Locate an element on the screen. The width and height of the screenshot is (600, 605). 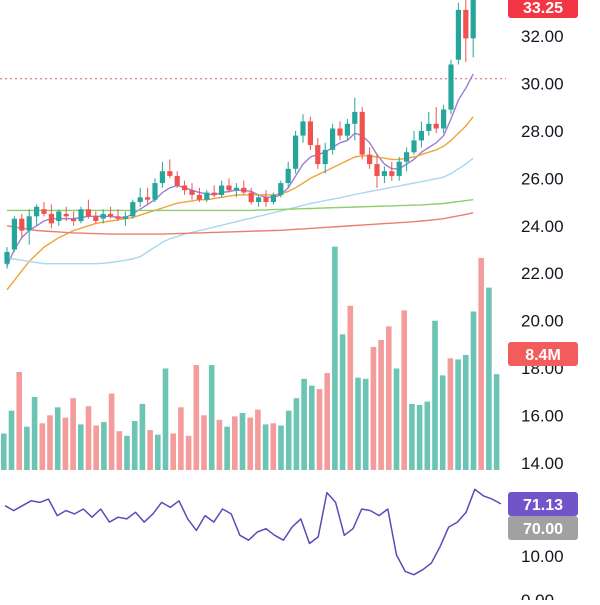
price-tick-label: 32.00 is located at coordinates (542, 36).